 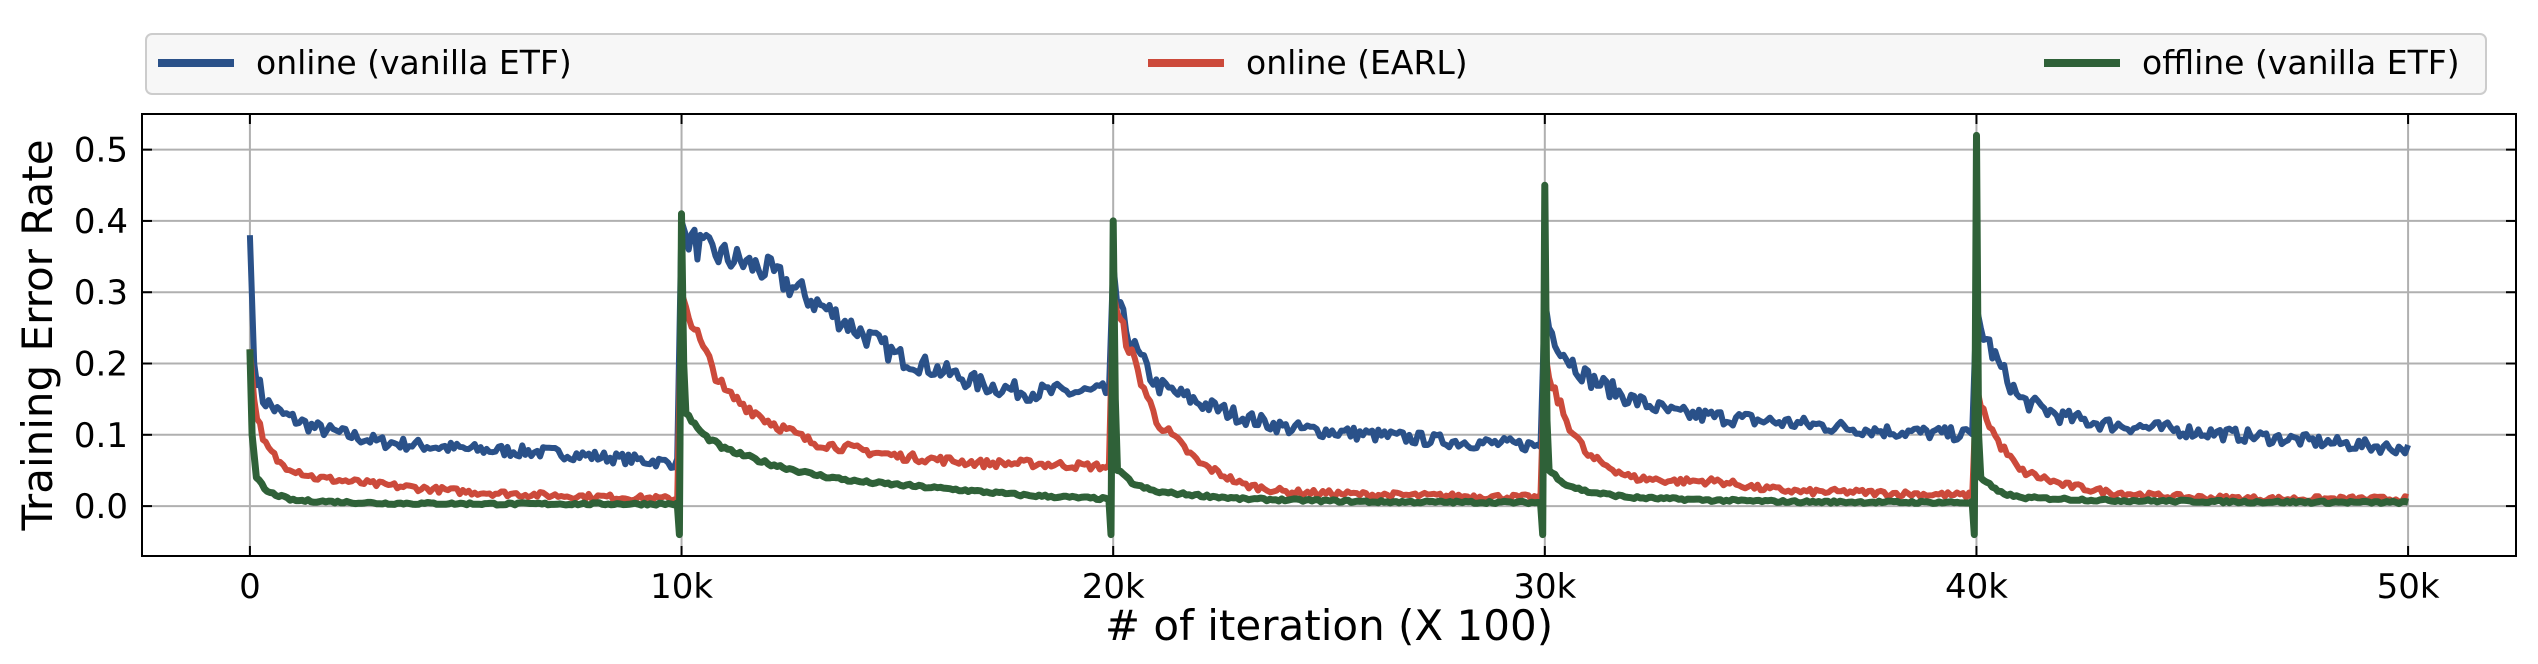 What do you see at coordinates (1357, 62) in the screenshot?
I see `legend-label: online (EARL)` at bounding box center [1357, 62].